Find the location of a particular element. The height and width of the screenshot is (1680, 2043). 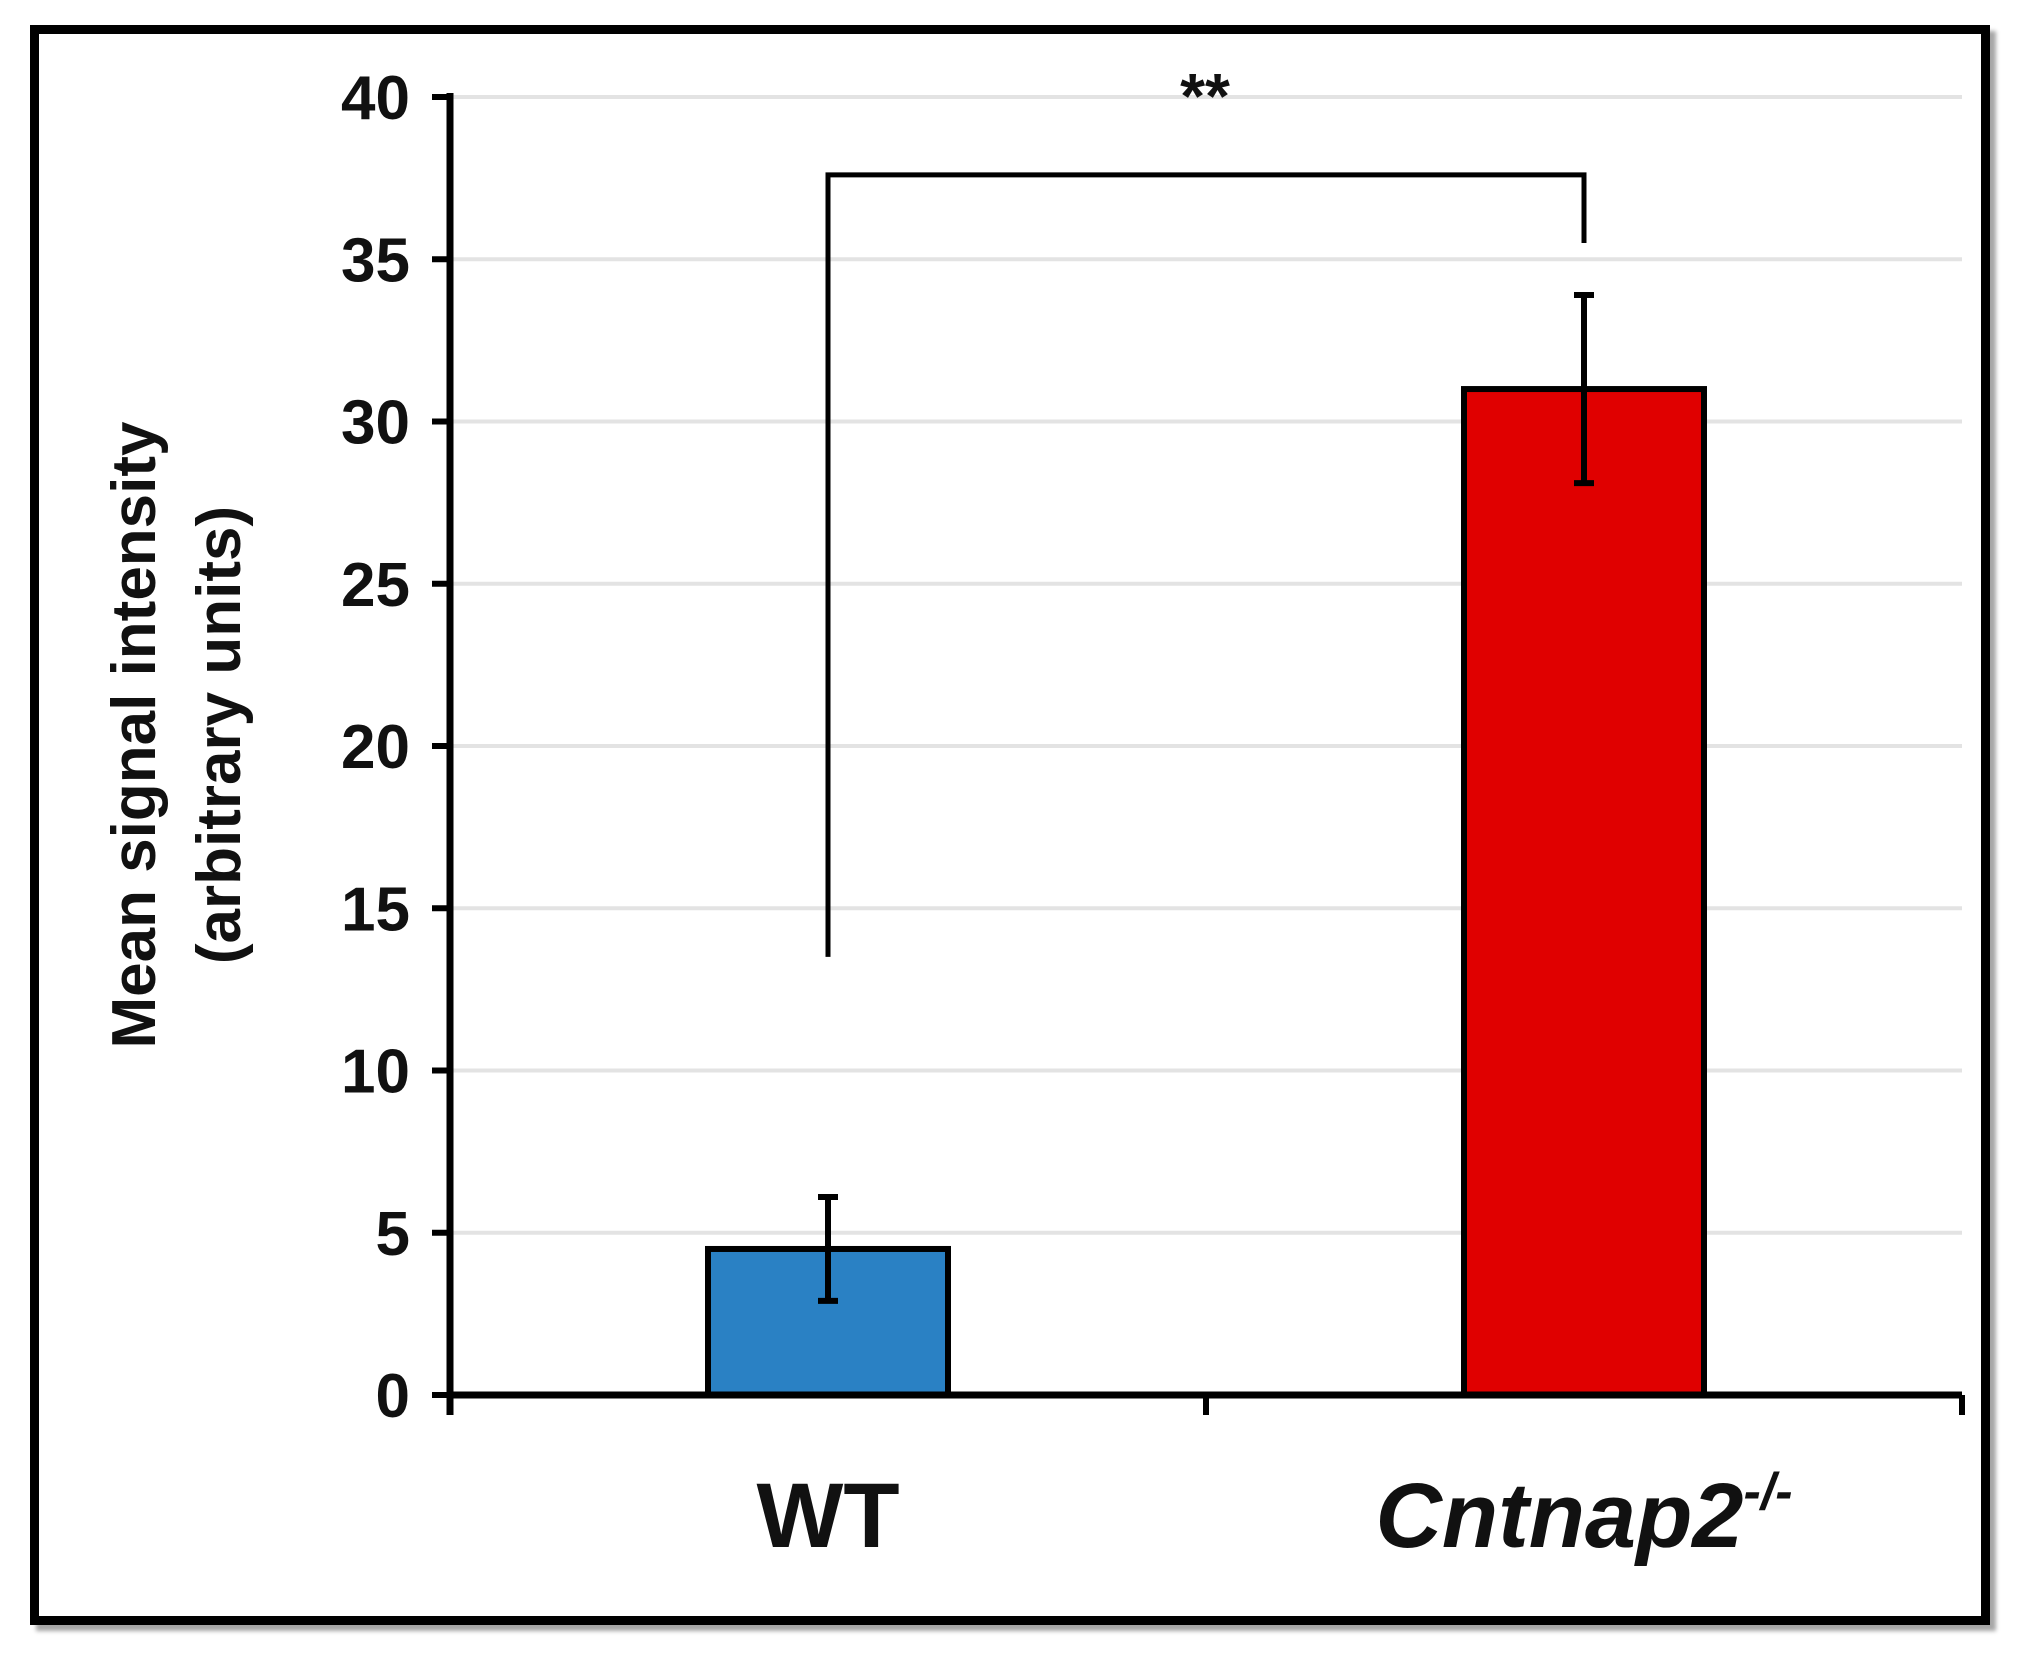

y-axis-label: Mean signal intensity (arbitrary units) is located at coordinates (177, 735).